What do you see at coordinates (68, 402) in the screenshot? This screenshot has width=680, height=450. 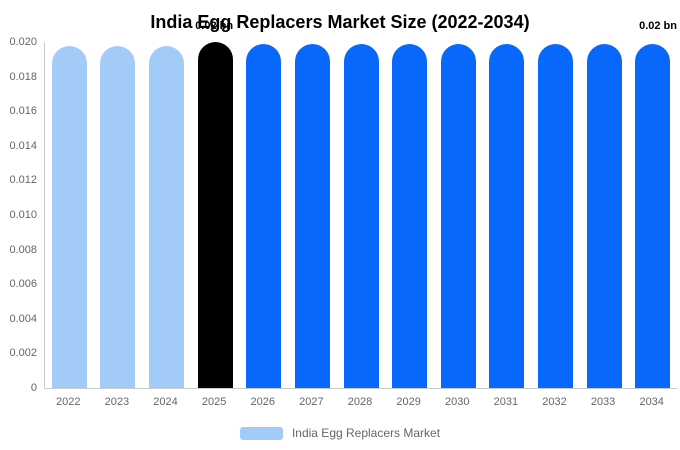 I see `x-tick-2022: 2022` at bounding box center [68, 402].